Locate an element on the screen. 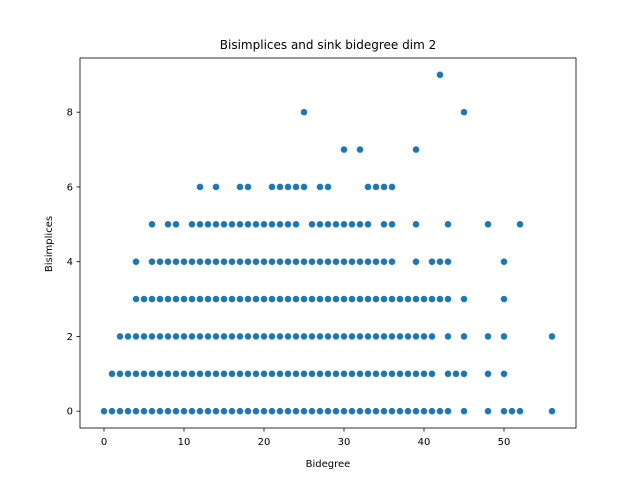 The width and height of the screenshot is (640, 484). y-axis-label: Bisimplices is located at coordinates (49, 244).